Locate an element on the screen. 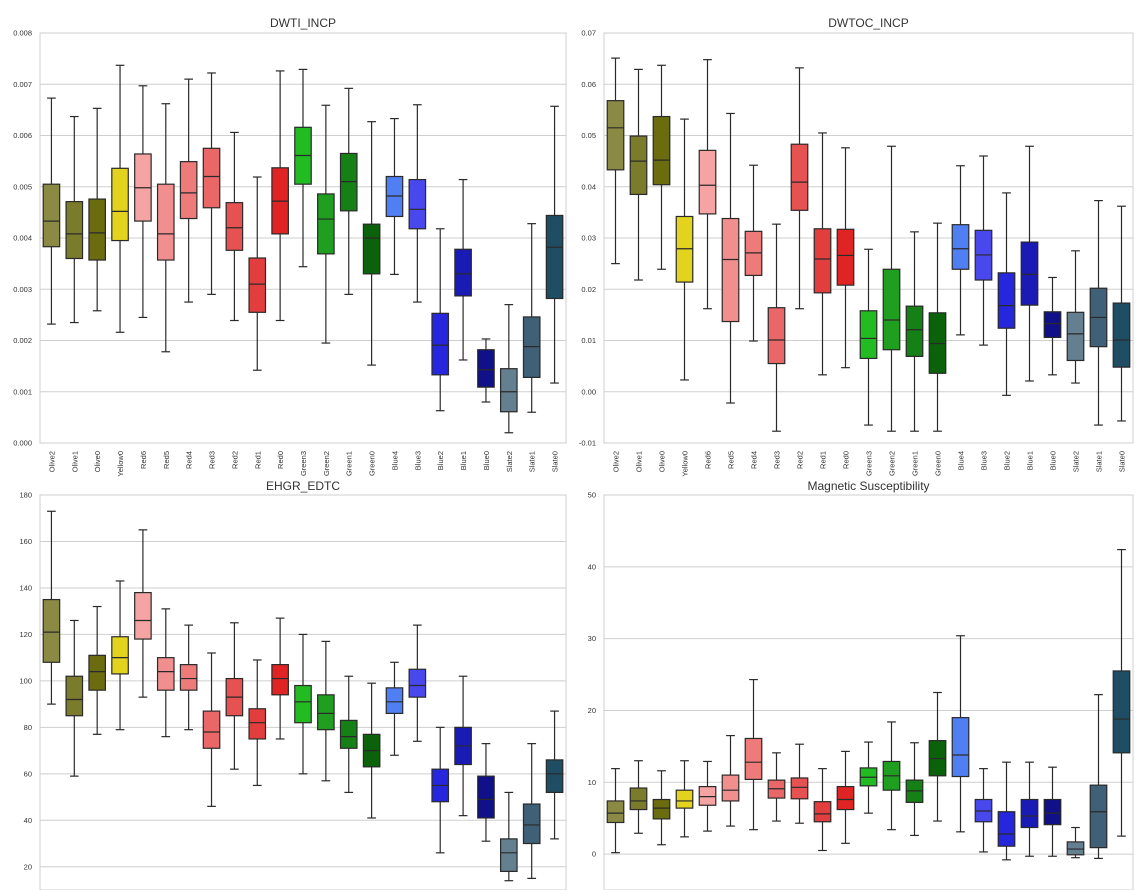 Image resolution: width=1147 pixels, height=890 pixels. x-tick-label: Red2 is located at coordinates (800, 460).